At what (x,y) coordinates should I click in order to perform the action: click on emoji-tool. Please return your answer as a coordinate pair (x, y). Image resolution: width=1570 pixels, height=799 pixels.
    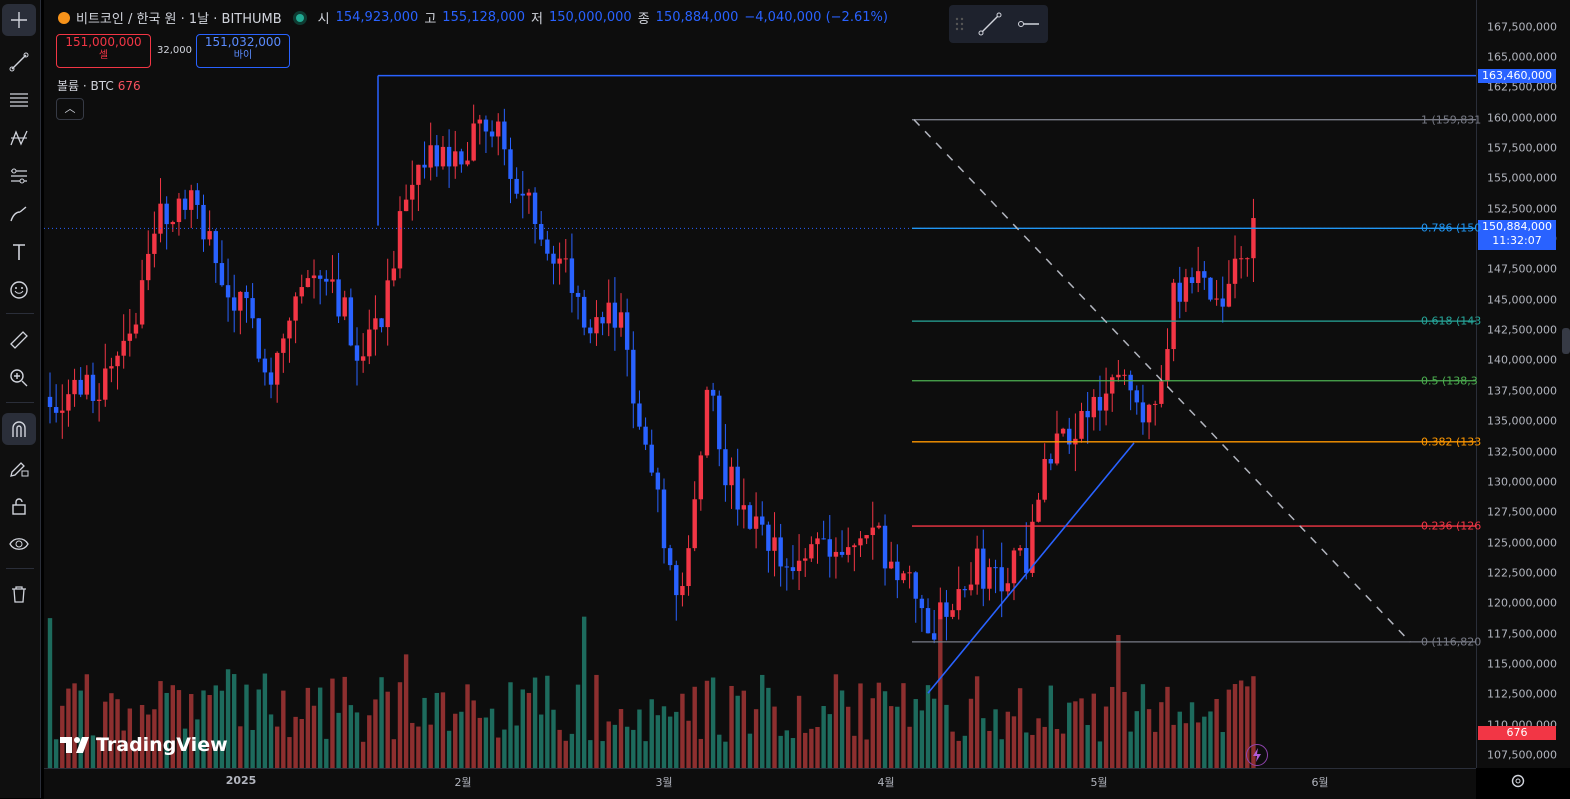
    Looking at the image, I should click on (19, 290).